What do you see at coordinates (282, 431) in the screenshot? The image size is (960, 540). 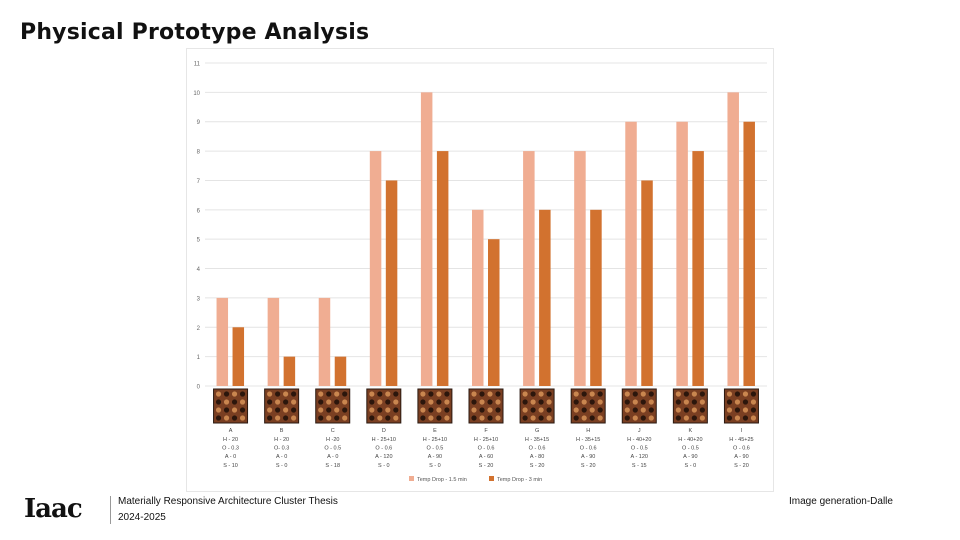 I see `category-label: B` at bounding box center [282, 431].